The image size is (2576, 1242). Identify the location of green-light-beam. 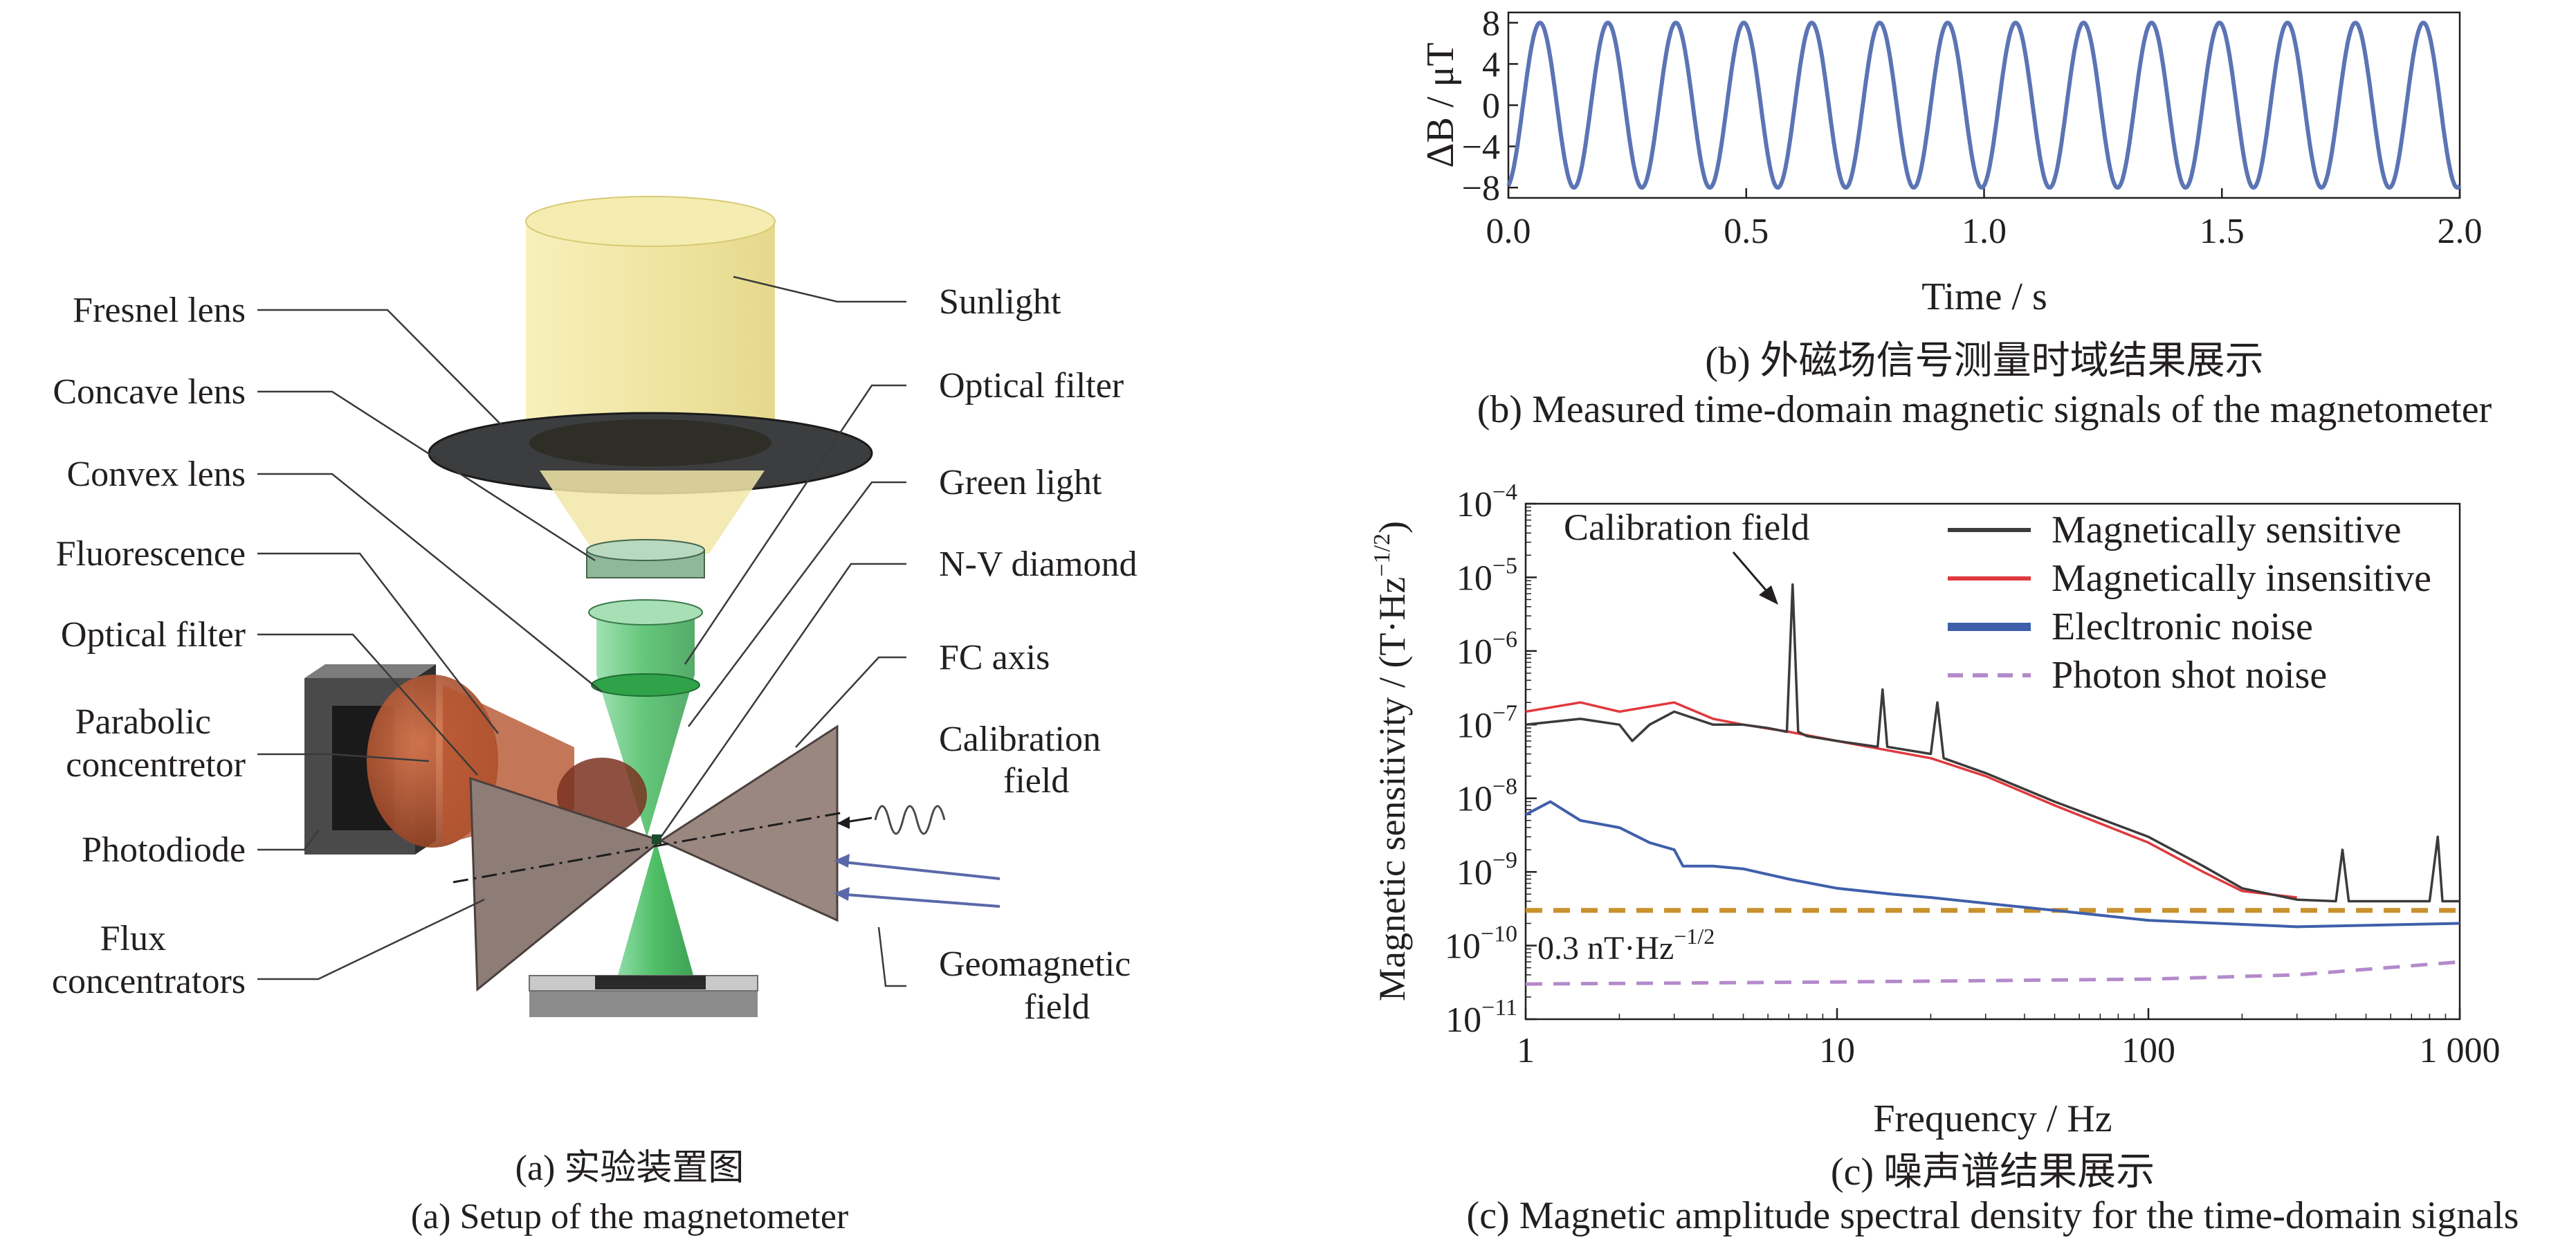
(645, 723).